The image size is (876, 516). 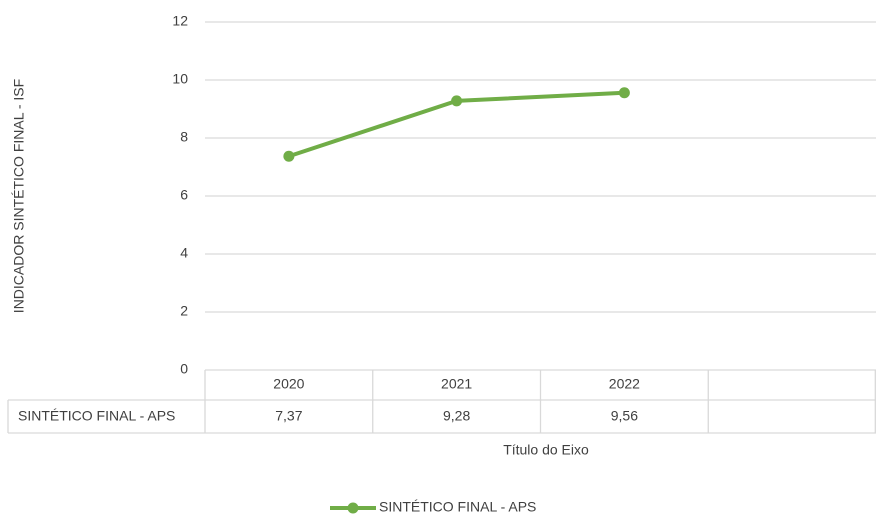 I want to click on x-axis-title: Título do Eixo, so click(x=546, y=450).